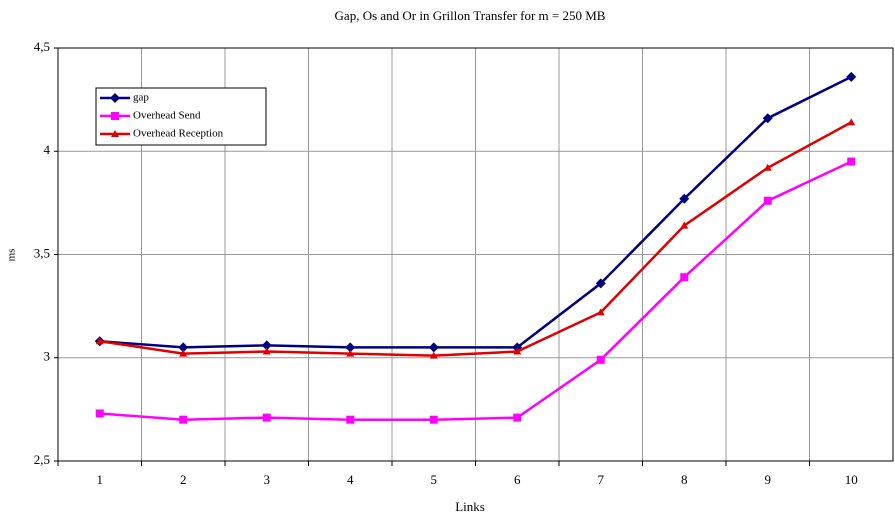 This screenshot has height=520, width=895. What do you see at coordinates (42, 46) in the screenshot?
I see `y-tick-label: 4,5` at bounding box center [42, 46].